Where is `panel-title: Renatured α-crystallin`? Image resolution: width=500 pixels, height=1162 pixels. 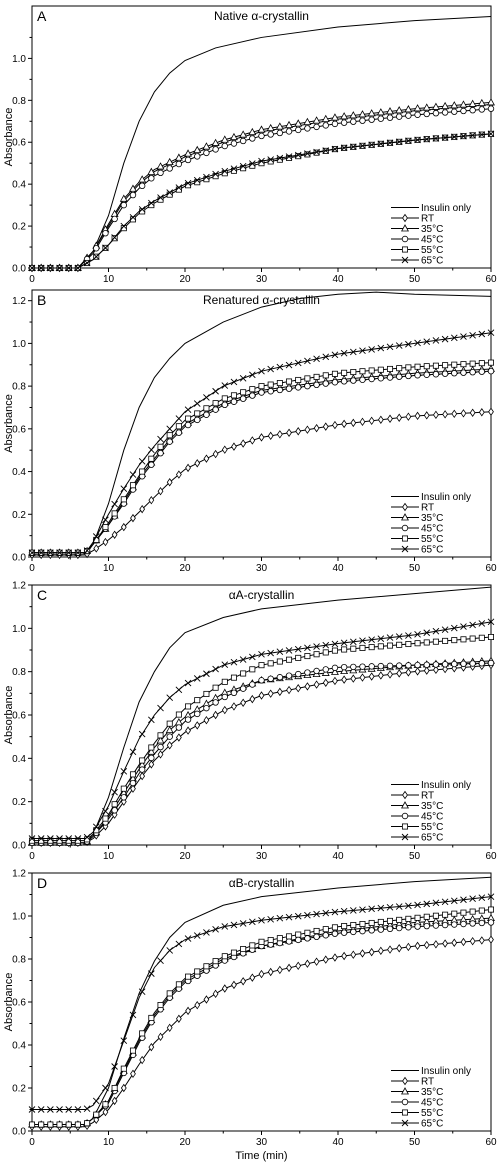
panel-title: Renatured α-crystallin is located at coordinates (261, 300).